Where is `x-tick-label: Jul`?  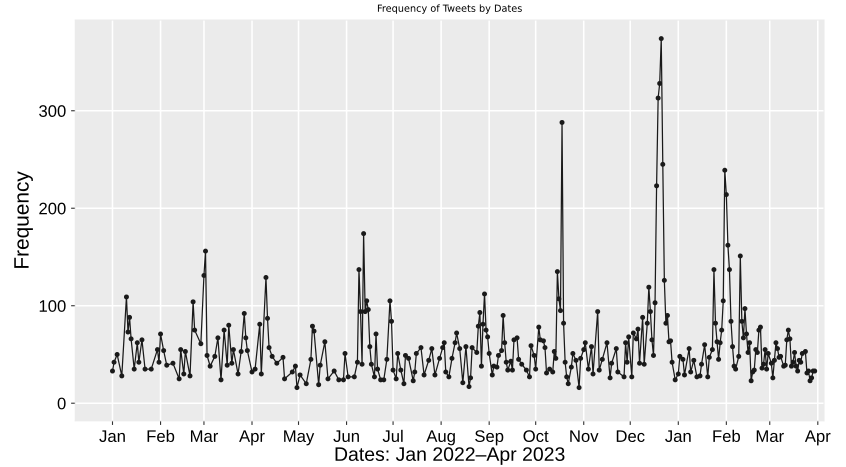 x-tick-label: Jul is located at coordinates (392, 436).